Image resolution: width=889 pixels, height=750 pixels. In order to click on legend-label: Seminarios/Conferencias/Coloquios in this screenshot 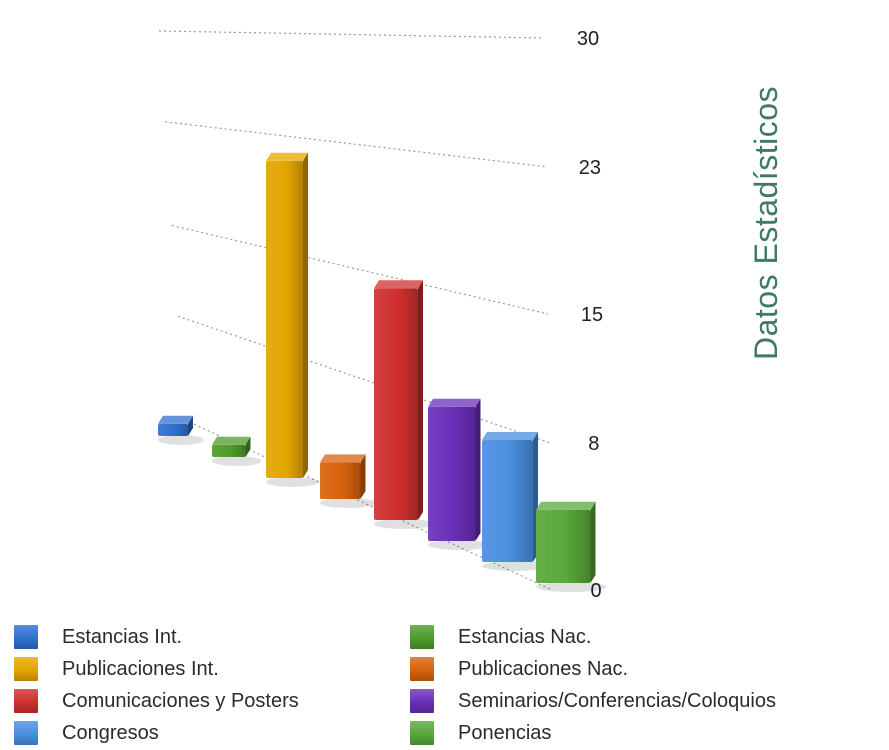, I will do `click(617, 700)`.